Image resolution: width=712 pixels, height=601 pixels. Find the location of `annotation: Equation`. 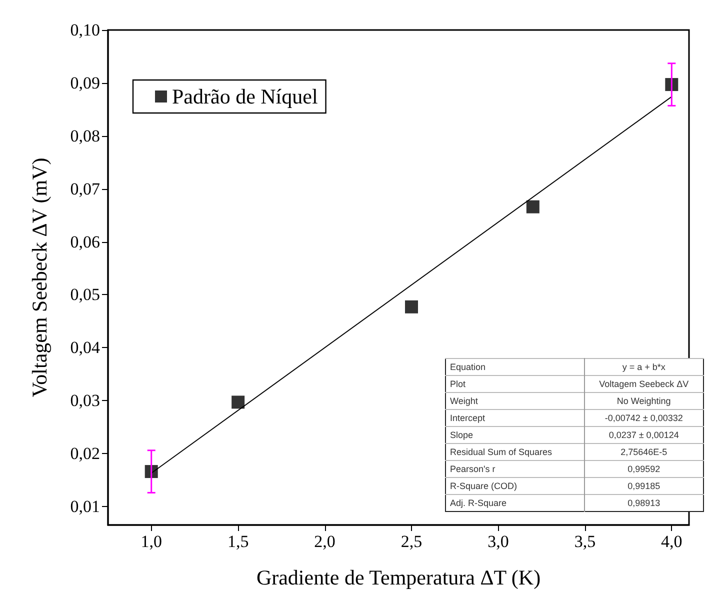

annotation: Equation is located at coordinates (515, 367).